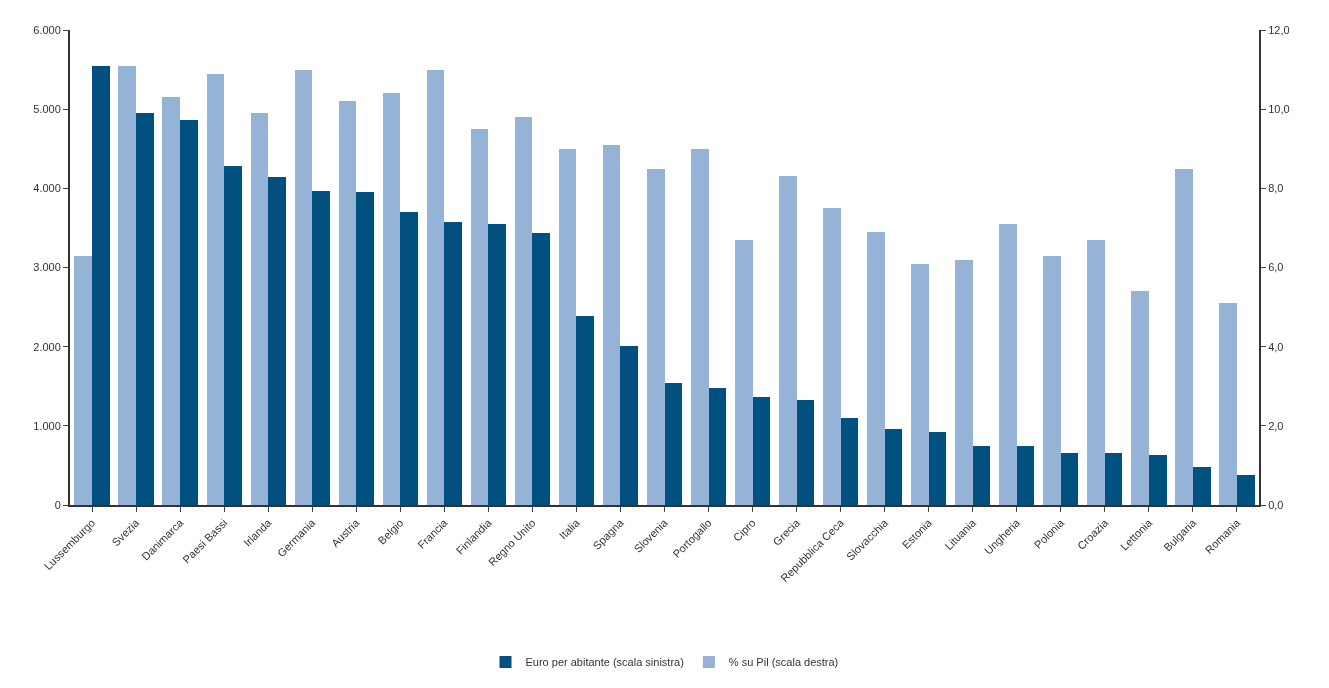 The width and height of the screenshot is (1329, 688). Describe the element at coordinates (1276, 425) in the screenshot. I see `y2-tick-label: 2,0` at that location.